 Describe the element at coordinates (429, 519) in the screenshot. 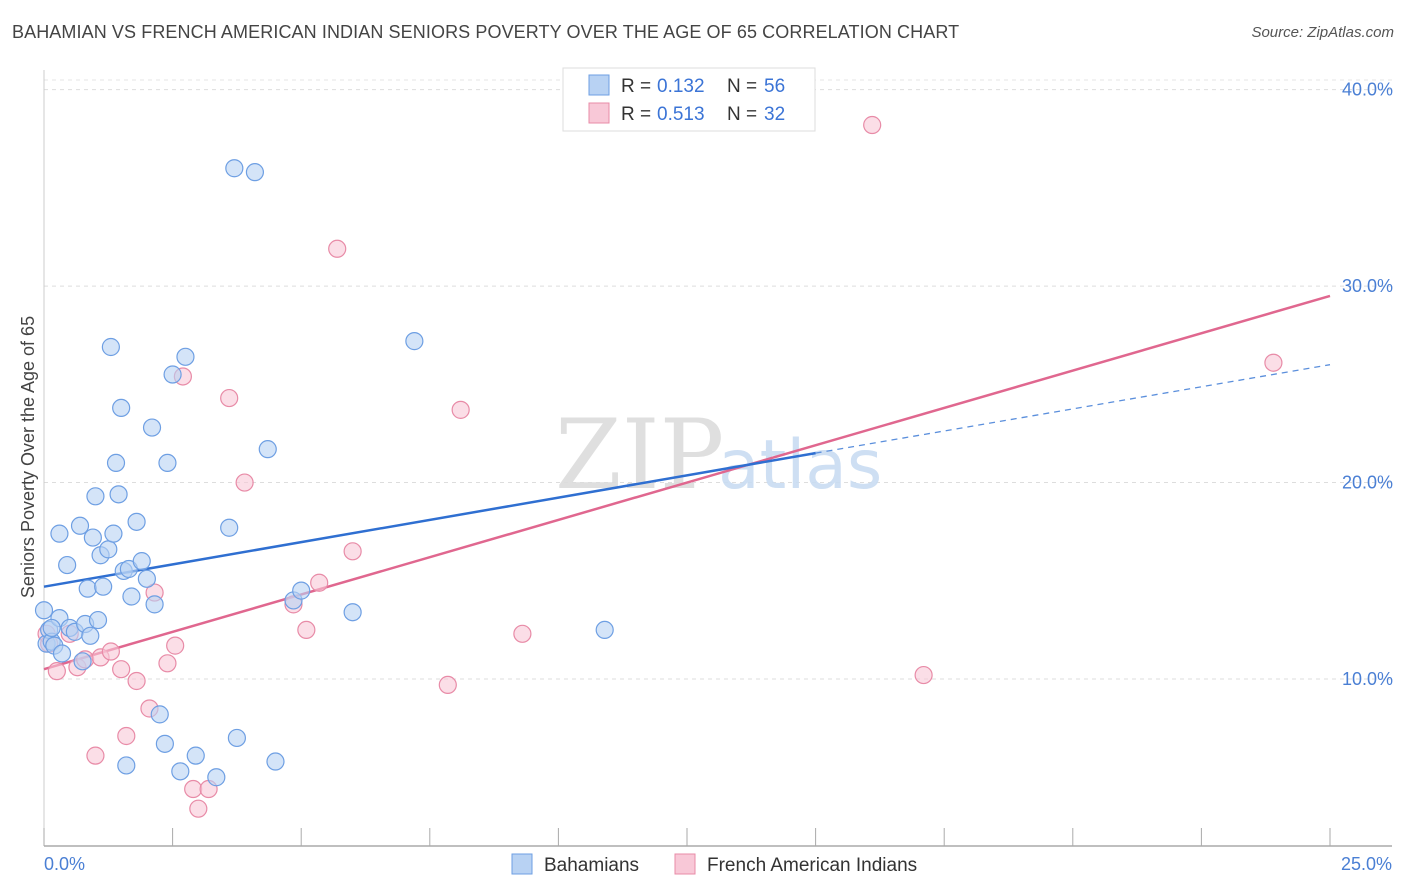

I see `trend-line-bahamians` at that location.